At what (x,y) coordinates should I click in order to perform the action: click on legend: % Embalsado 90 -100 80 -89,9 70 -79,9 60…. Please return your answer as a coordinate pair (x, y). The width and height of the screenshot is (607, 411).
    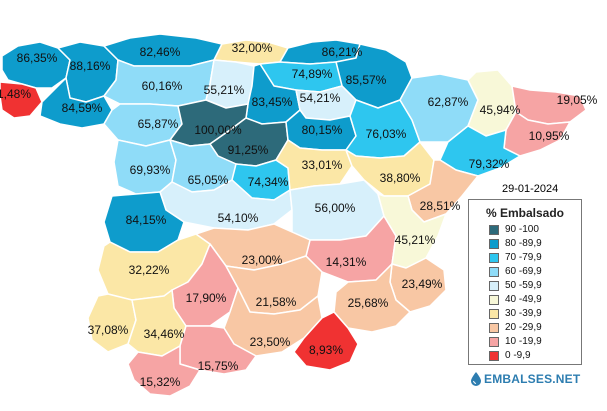
    Looking at the image, I should click on (525, 282).